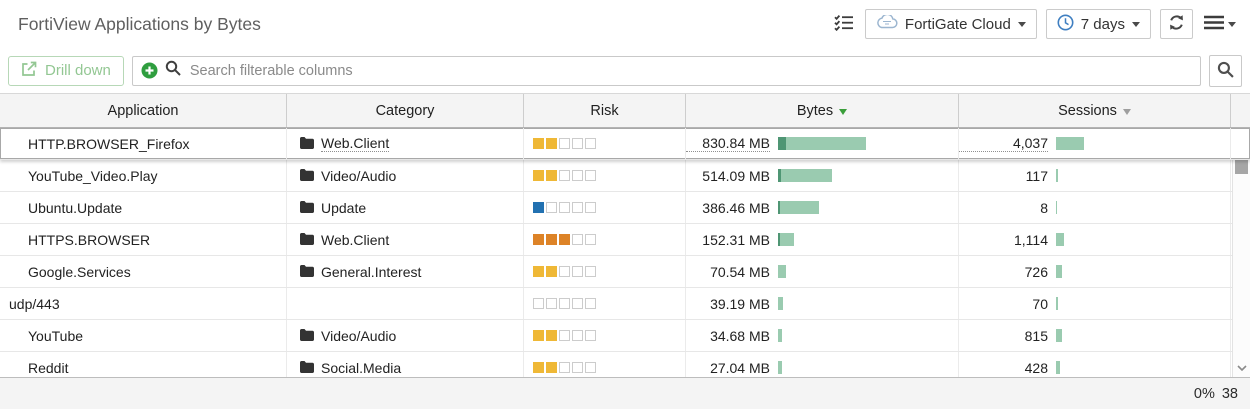 The height and width of the screenshot is (409, 1250). Describe the element at coordinates (1098, 24) in the screenshot. I see `time-range-dropdown: 7 days` at that location.